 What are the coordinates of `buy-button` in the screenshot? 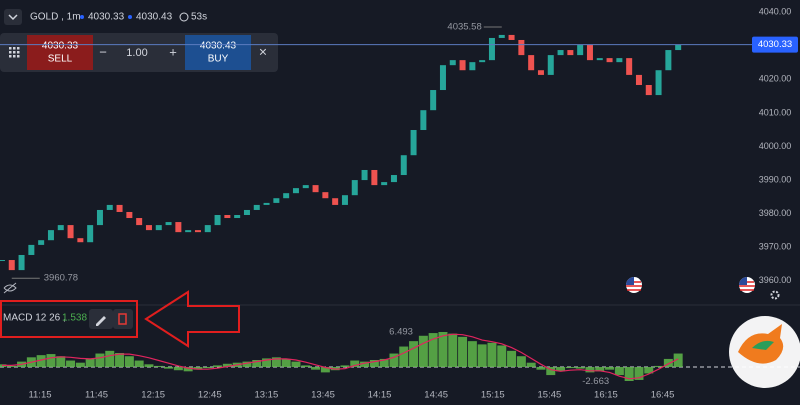 It's located at (218, 52).